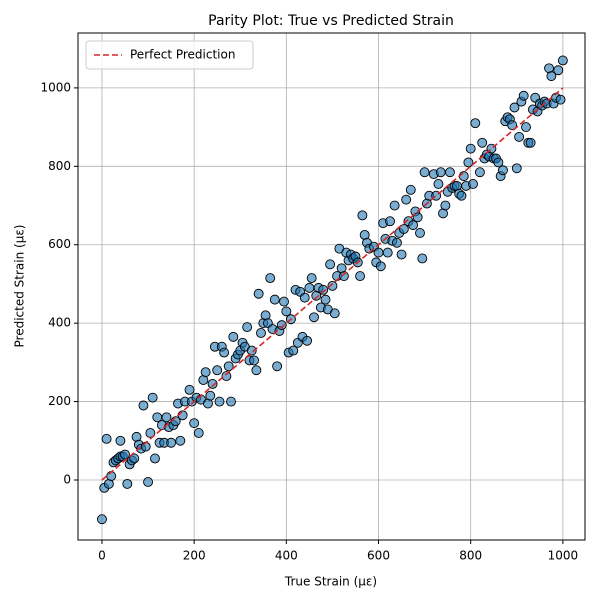 The height and width of the screenshot is (600, 600). I want to click on y-tick-label: 1000, so click(55, 87).